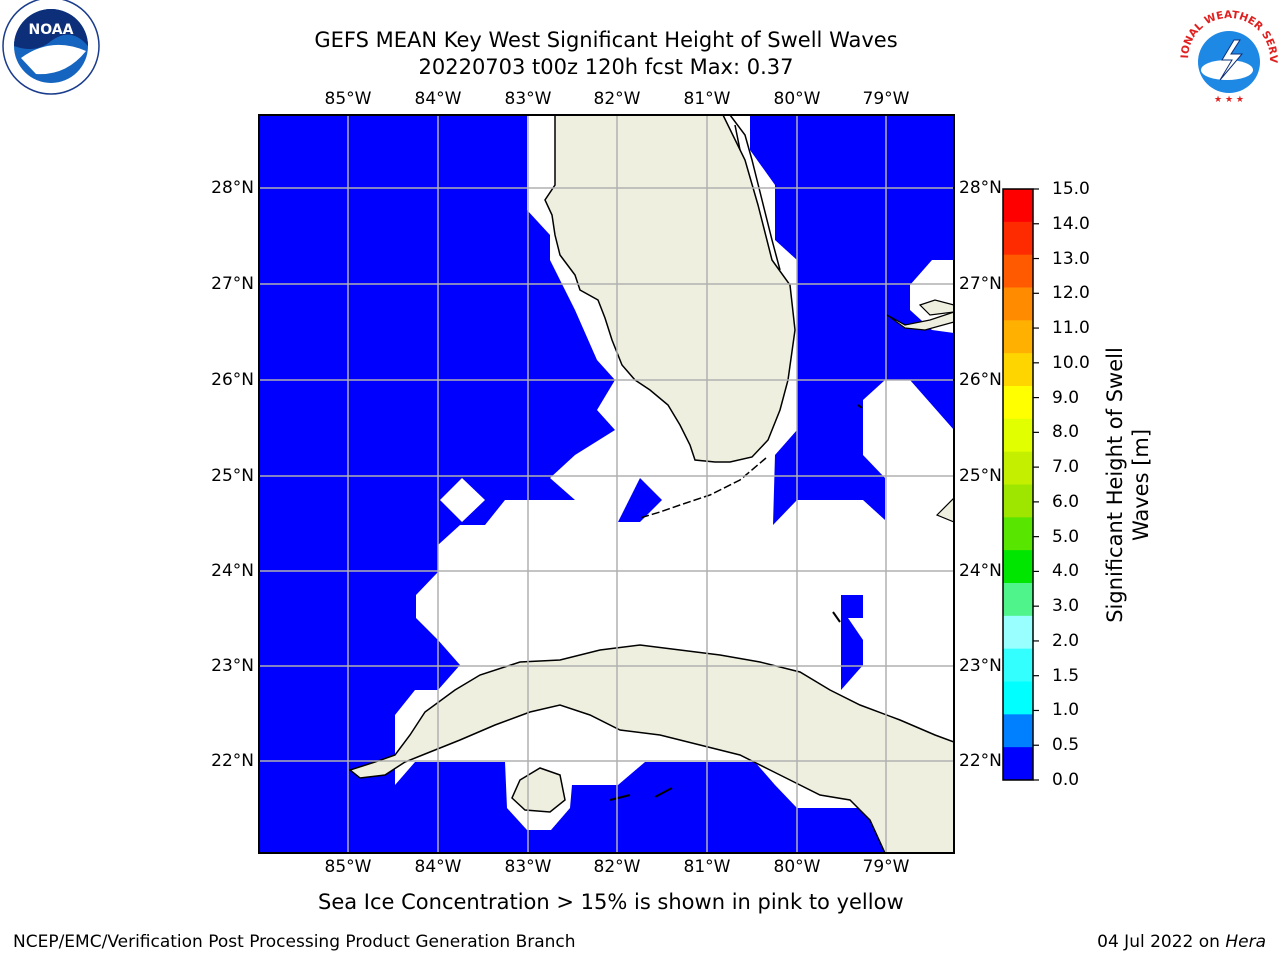 This screenshot has width=1280, height=960. What do you see at coordinates (232, 284) in the screenshot?
I see `lat-label-left: 27°N` at bounding box center [232, 284].